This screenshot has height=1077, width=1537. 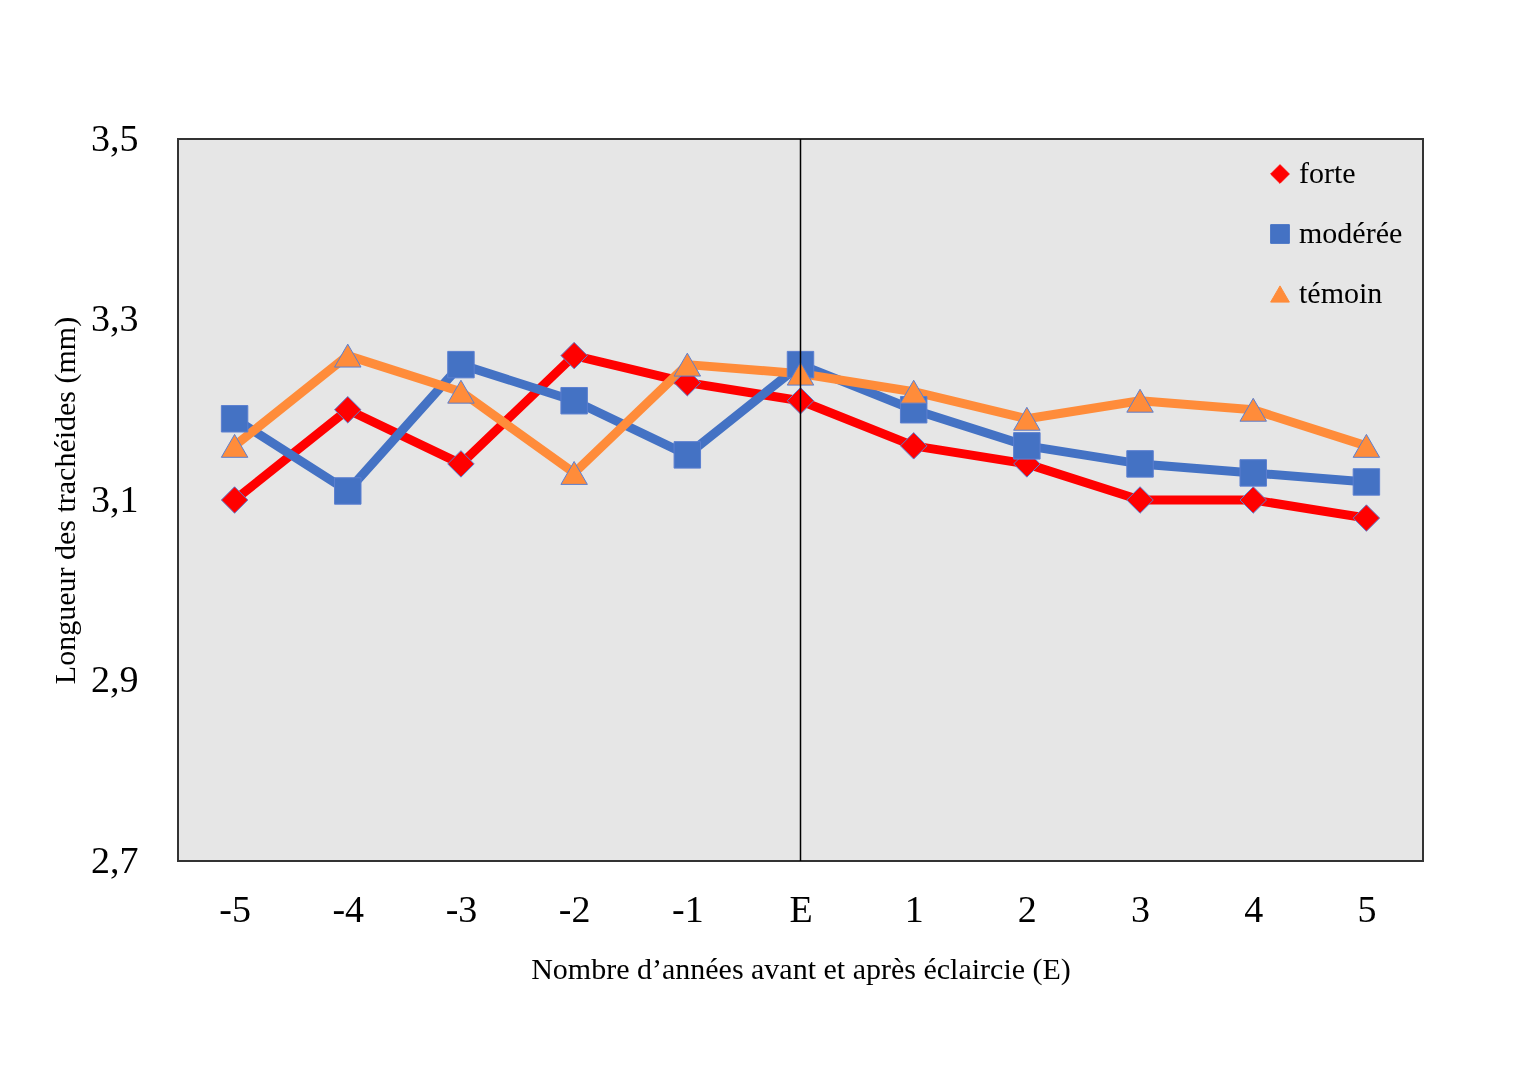 What do you see at coordinates (1351, 232) in the screenshot?
I see `legend-label: modérée` at bounding box center [1351, 232].